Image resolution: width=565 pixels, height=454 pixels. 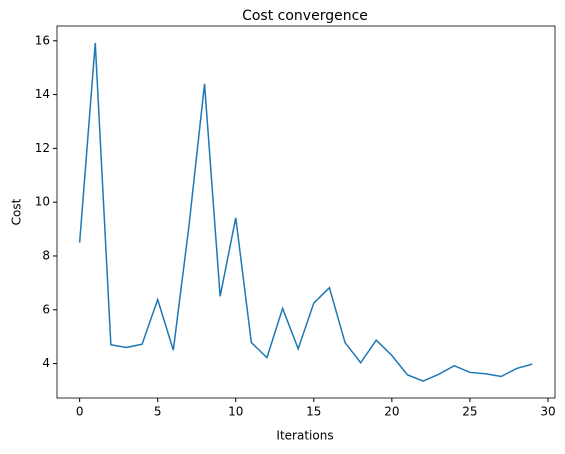 What do you see at coordinates (80, 412) in the screenshot?
I see `x-tick-label: 0` at bounding box center [80, 412].